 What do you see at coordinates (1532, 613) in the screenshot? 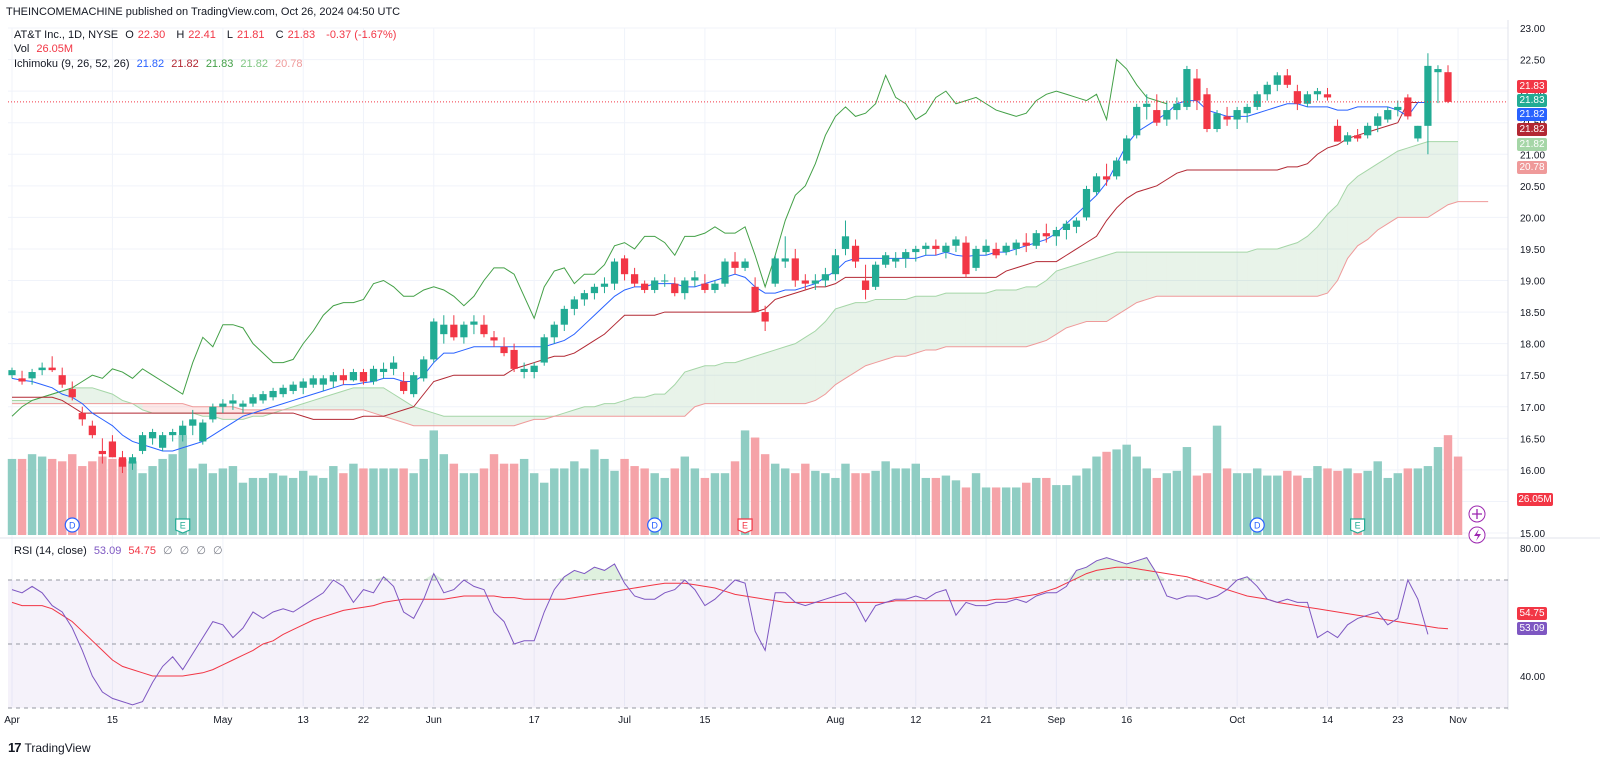
I see `rsi-tag: 54.75` at bounding box center [1532, 613].